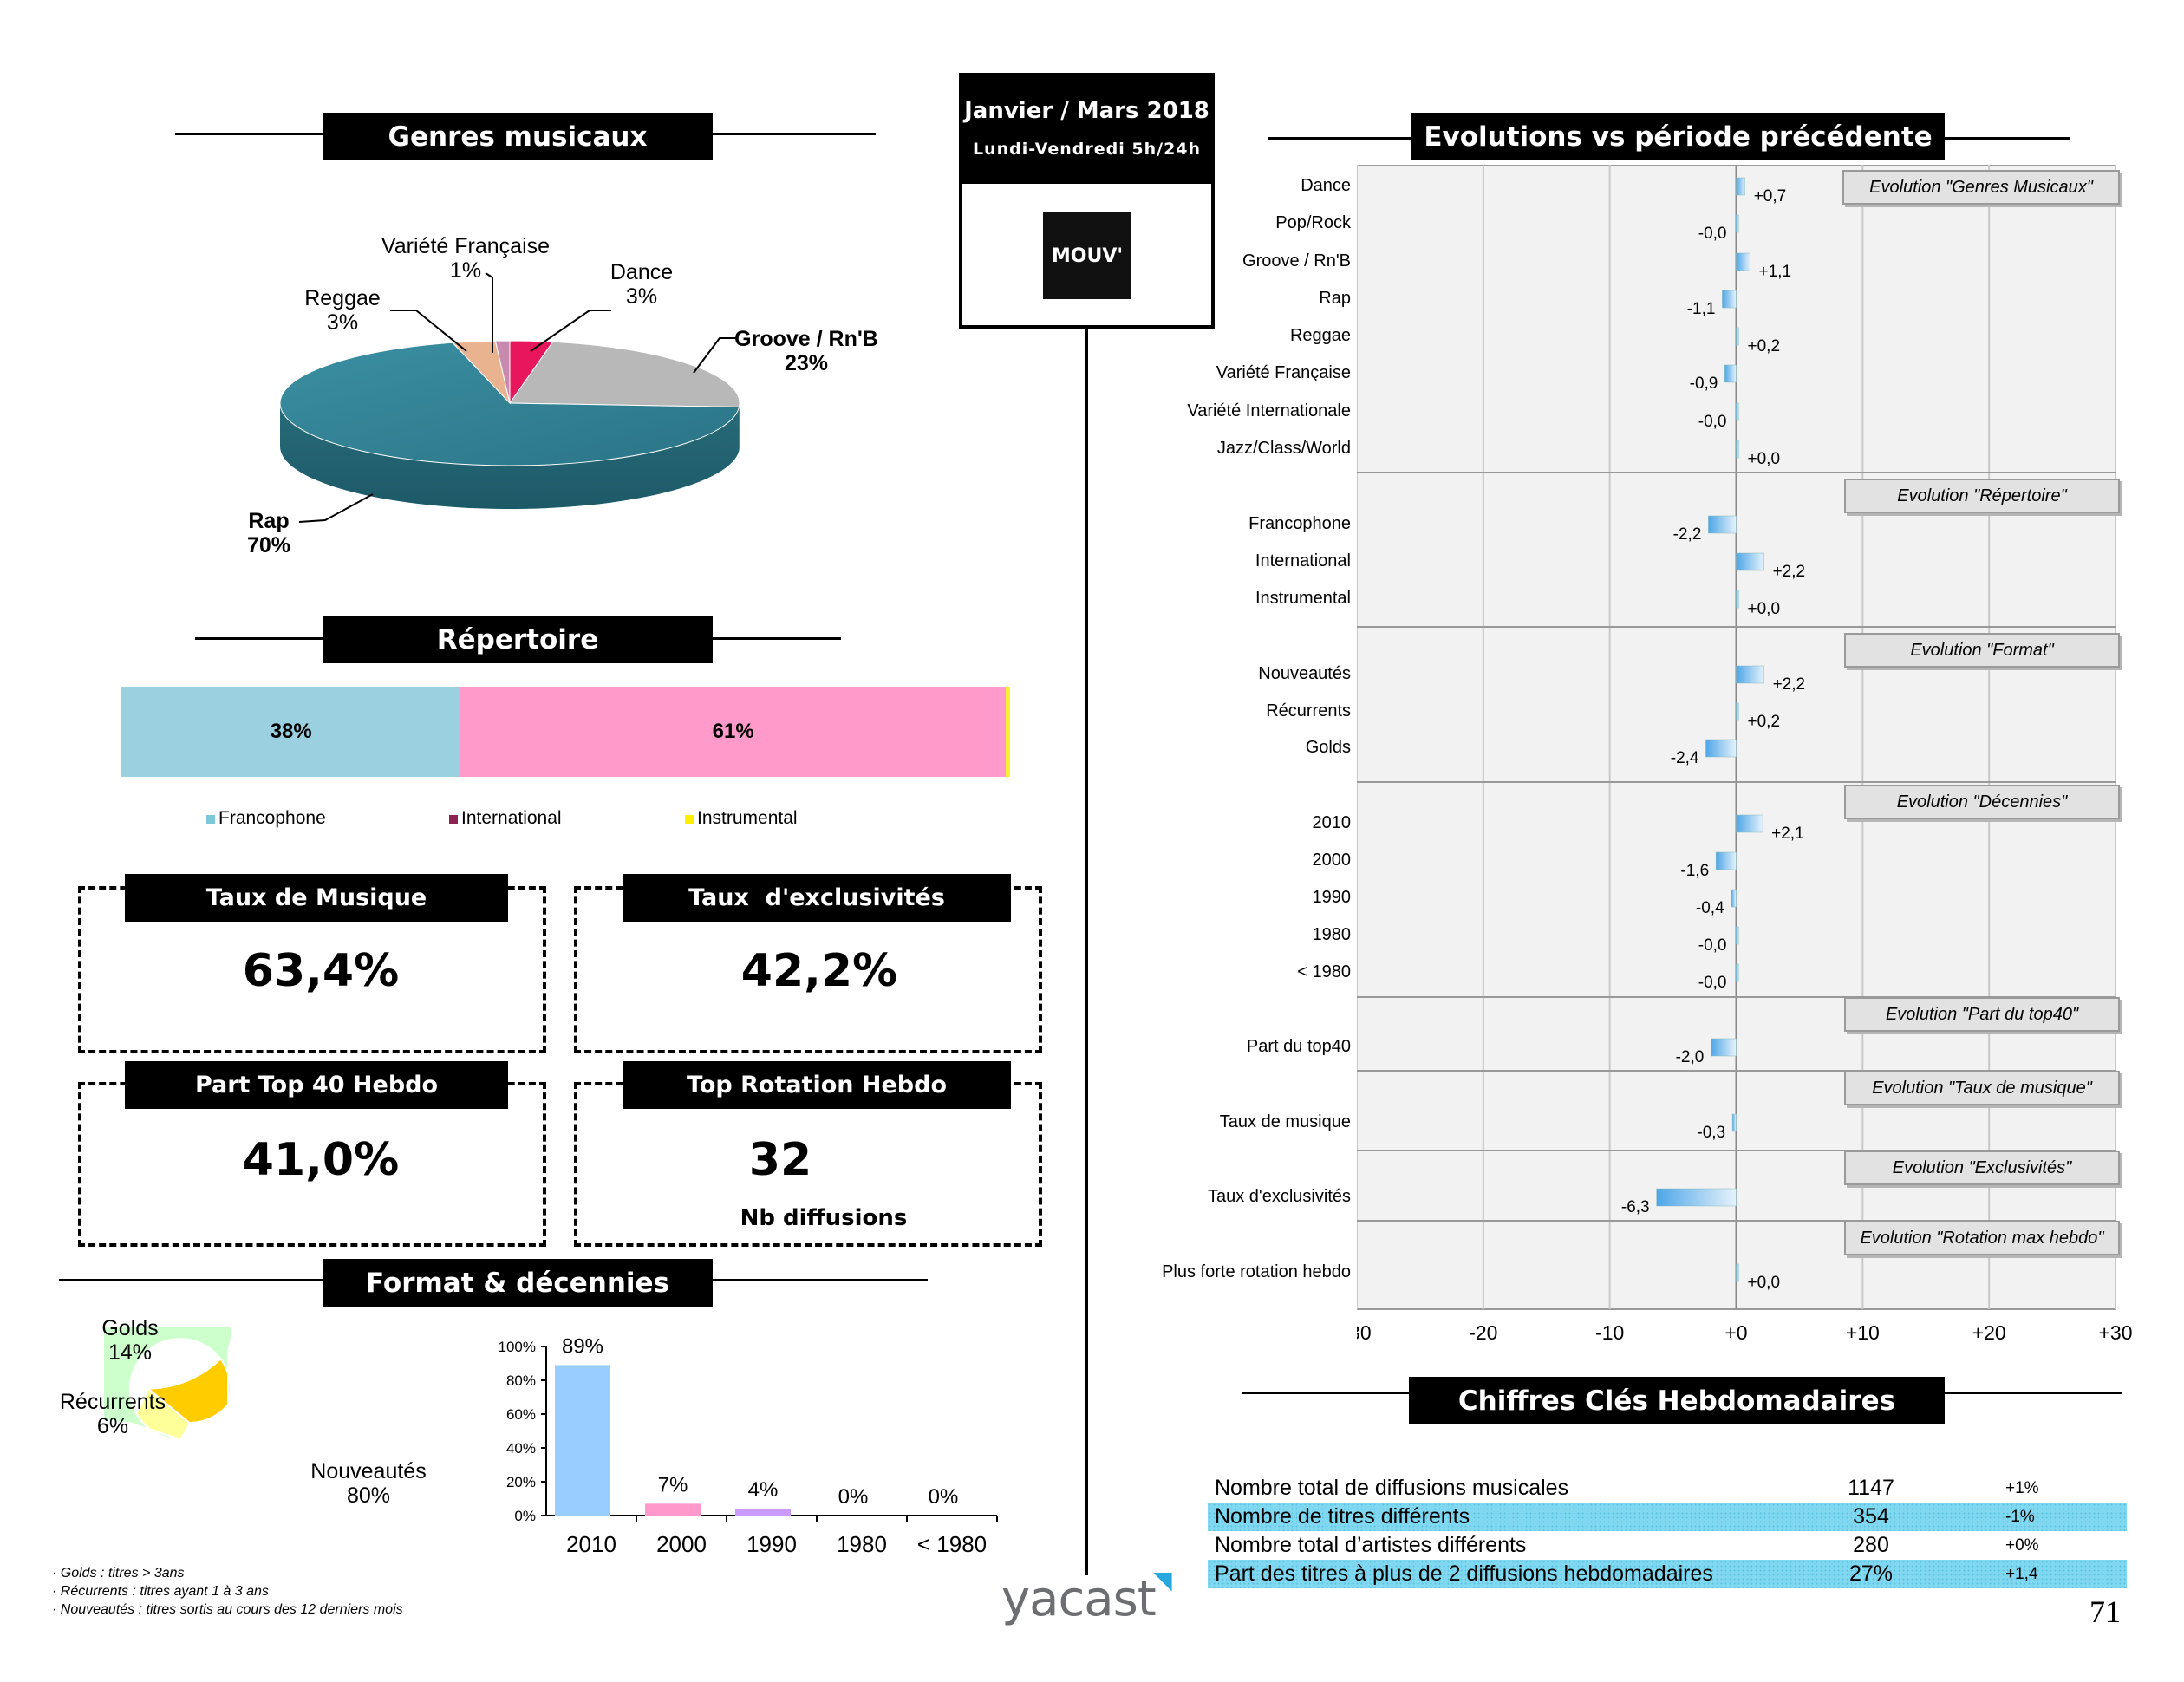 This screenshot has height=1682, width=2184. I want to click on format-label-recurrents: Récurrents 6%, so click(112, 1414).